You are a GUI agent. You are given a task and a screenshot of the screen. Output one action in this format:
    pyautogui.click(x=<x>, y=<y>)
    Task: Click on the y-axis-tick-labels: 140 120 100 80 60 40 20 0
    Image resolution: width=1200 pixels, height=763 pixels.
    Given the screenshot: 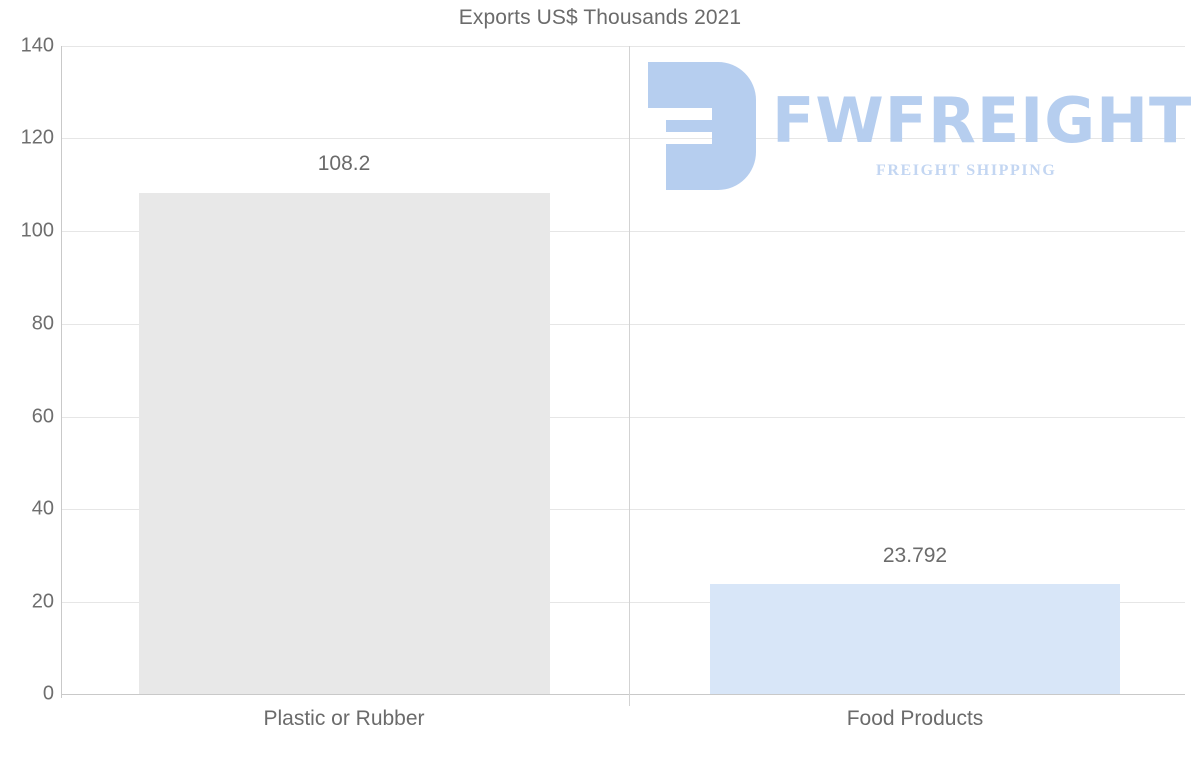 What is the action you would take?
    pyautogui.click(x=27, y=381)
    